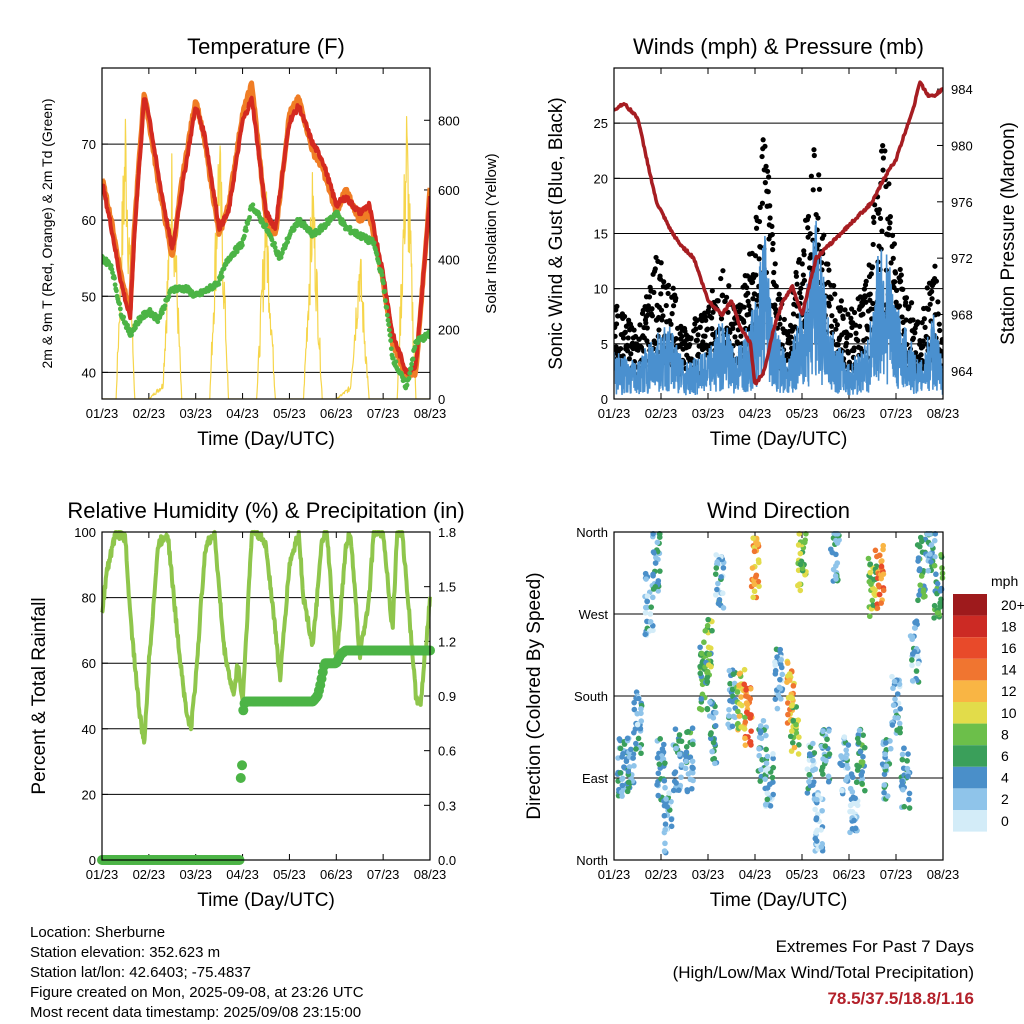  Describe the element at coordinates (266, 697) in the screenshot. I see `series-group` at that location.